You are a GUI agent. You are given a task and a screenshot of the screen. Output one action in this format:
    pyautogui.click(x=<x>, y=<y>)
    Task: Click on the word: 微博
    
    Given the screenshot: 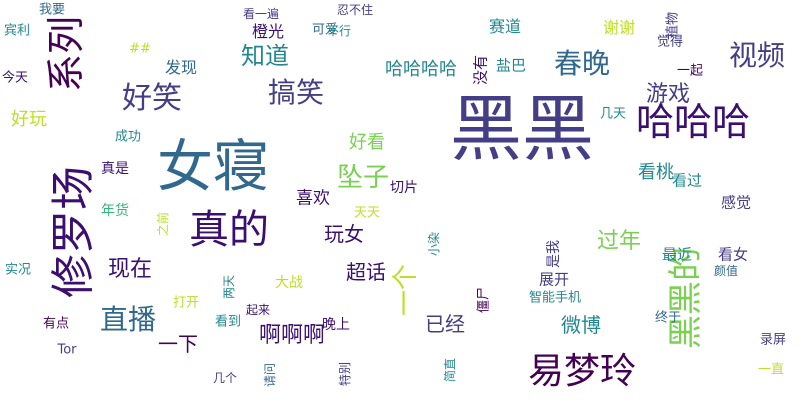 What is the action you would take?
    pyautogui.click(x=581, y=325)
    